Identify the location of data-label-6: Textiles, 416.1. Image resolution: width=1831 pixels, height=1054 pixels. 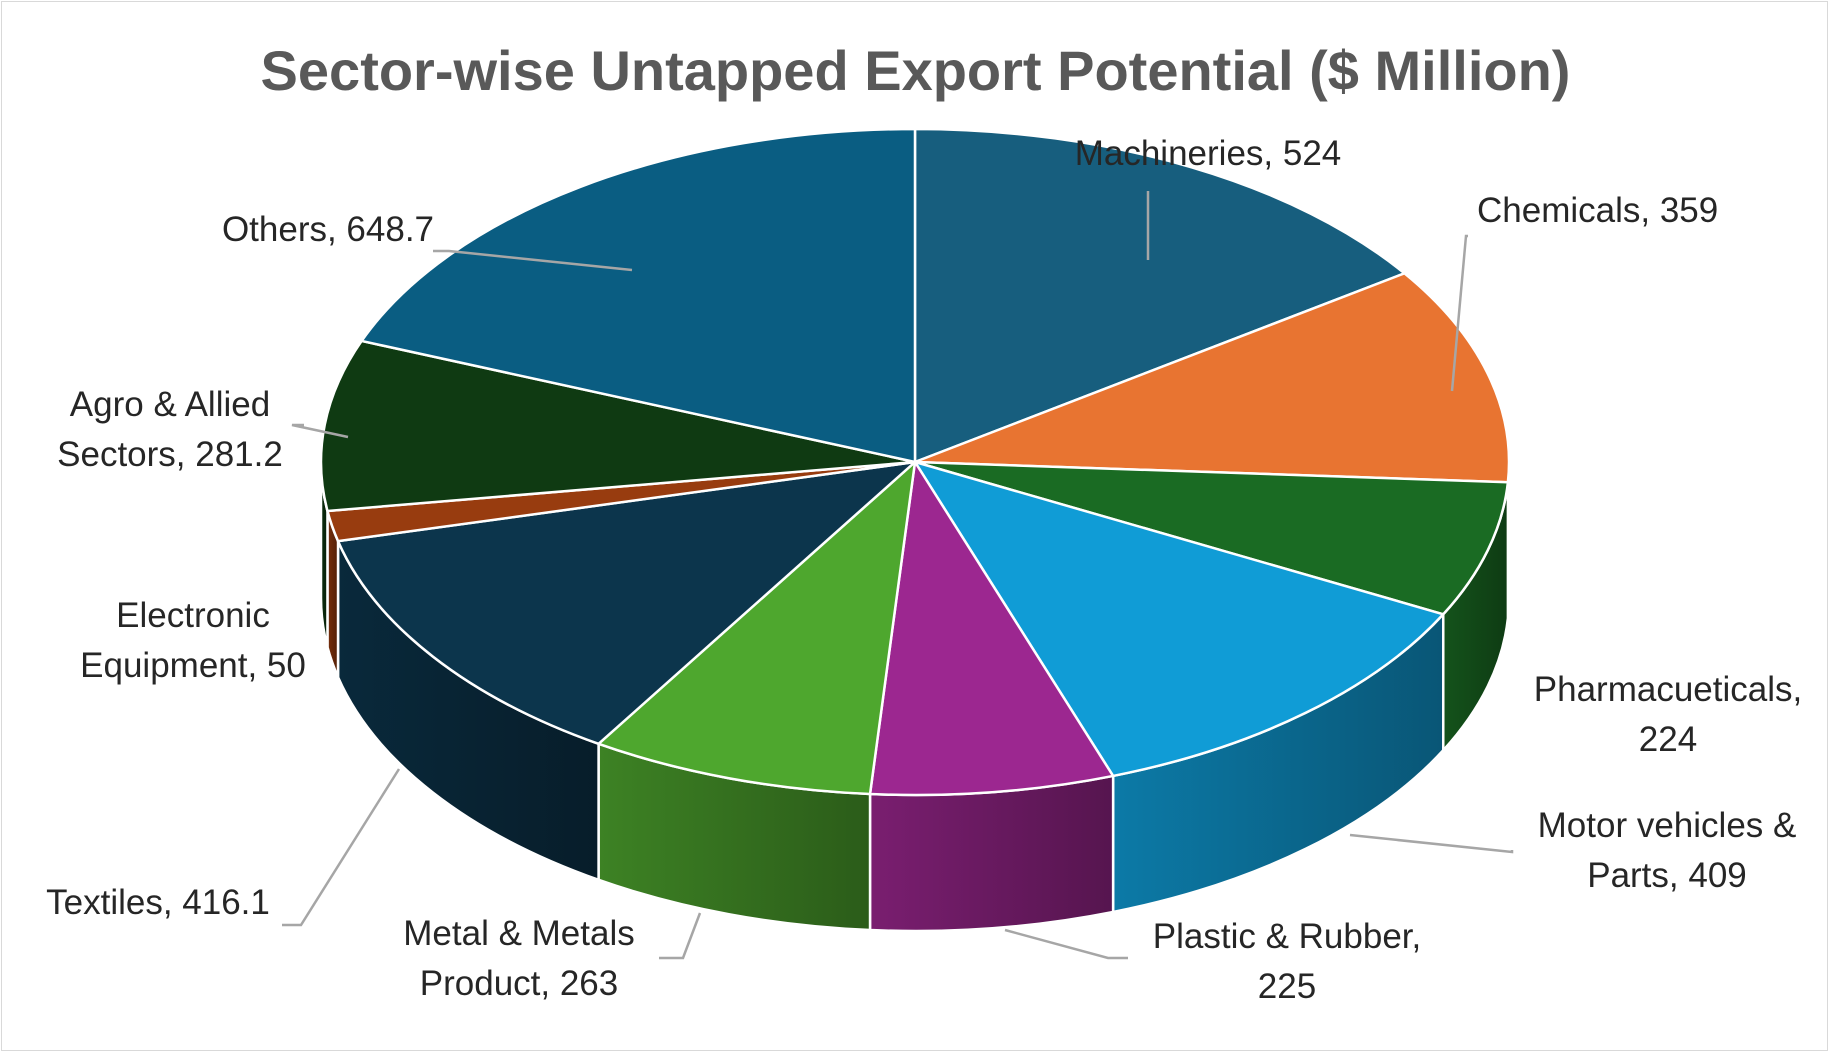
(158, 902).